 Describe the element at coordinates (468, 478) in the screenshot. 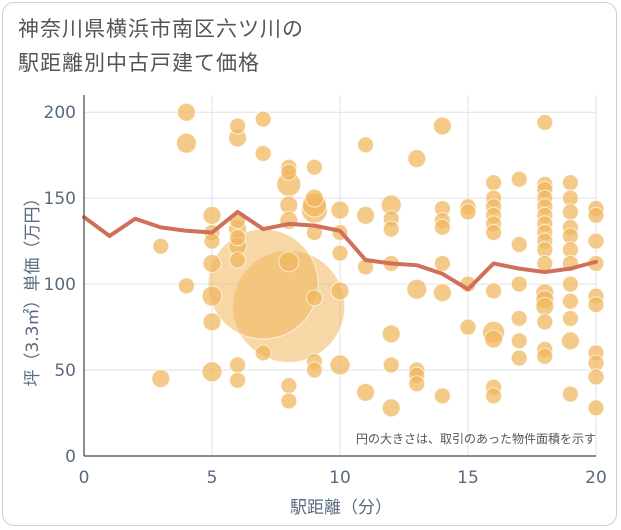

I see `x-tick-label: 15` at that location.